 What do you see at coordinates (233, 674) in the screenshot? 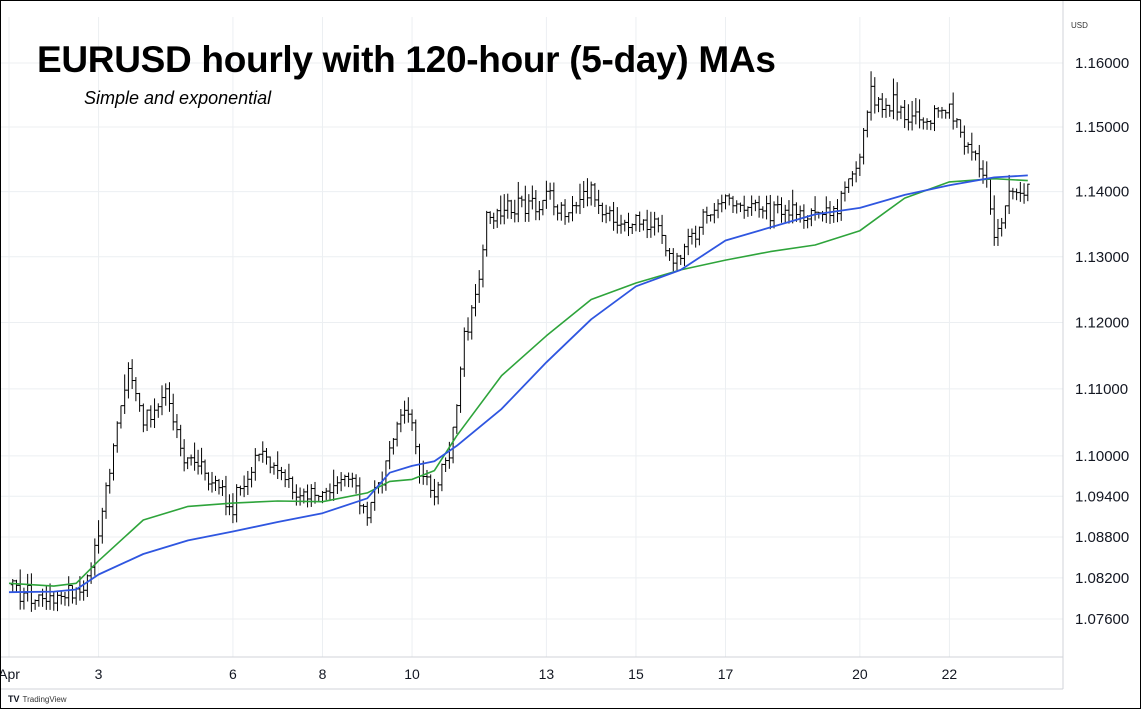
I see `x-tick-label: 6` at bounding box center [233, 674].